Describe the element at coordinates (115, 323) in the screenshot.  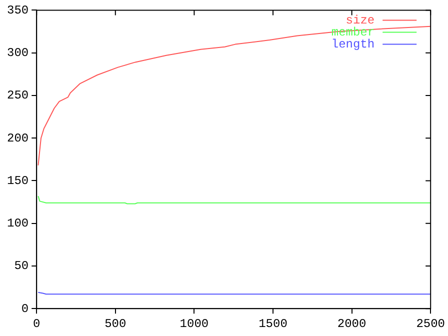
I see `x-tick-label: 500` at that location.